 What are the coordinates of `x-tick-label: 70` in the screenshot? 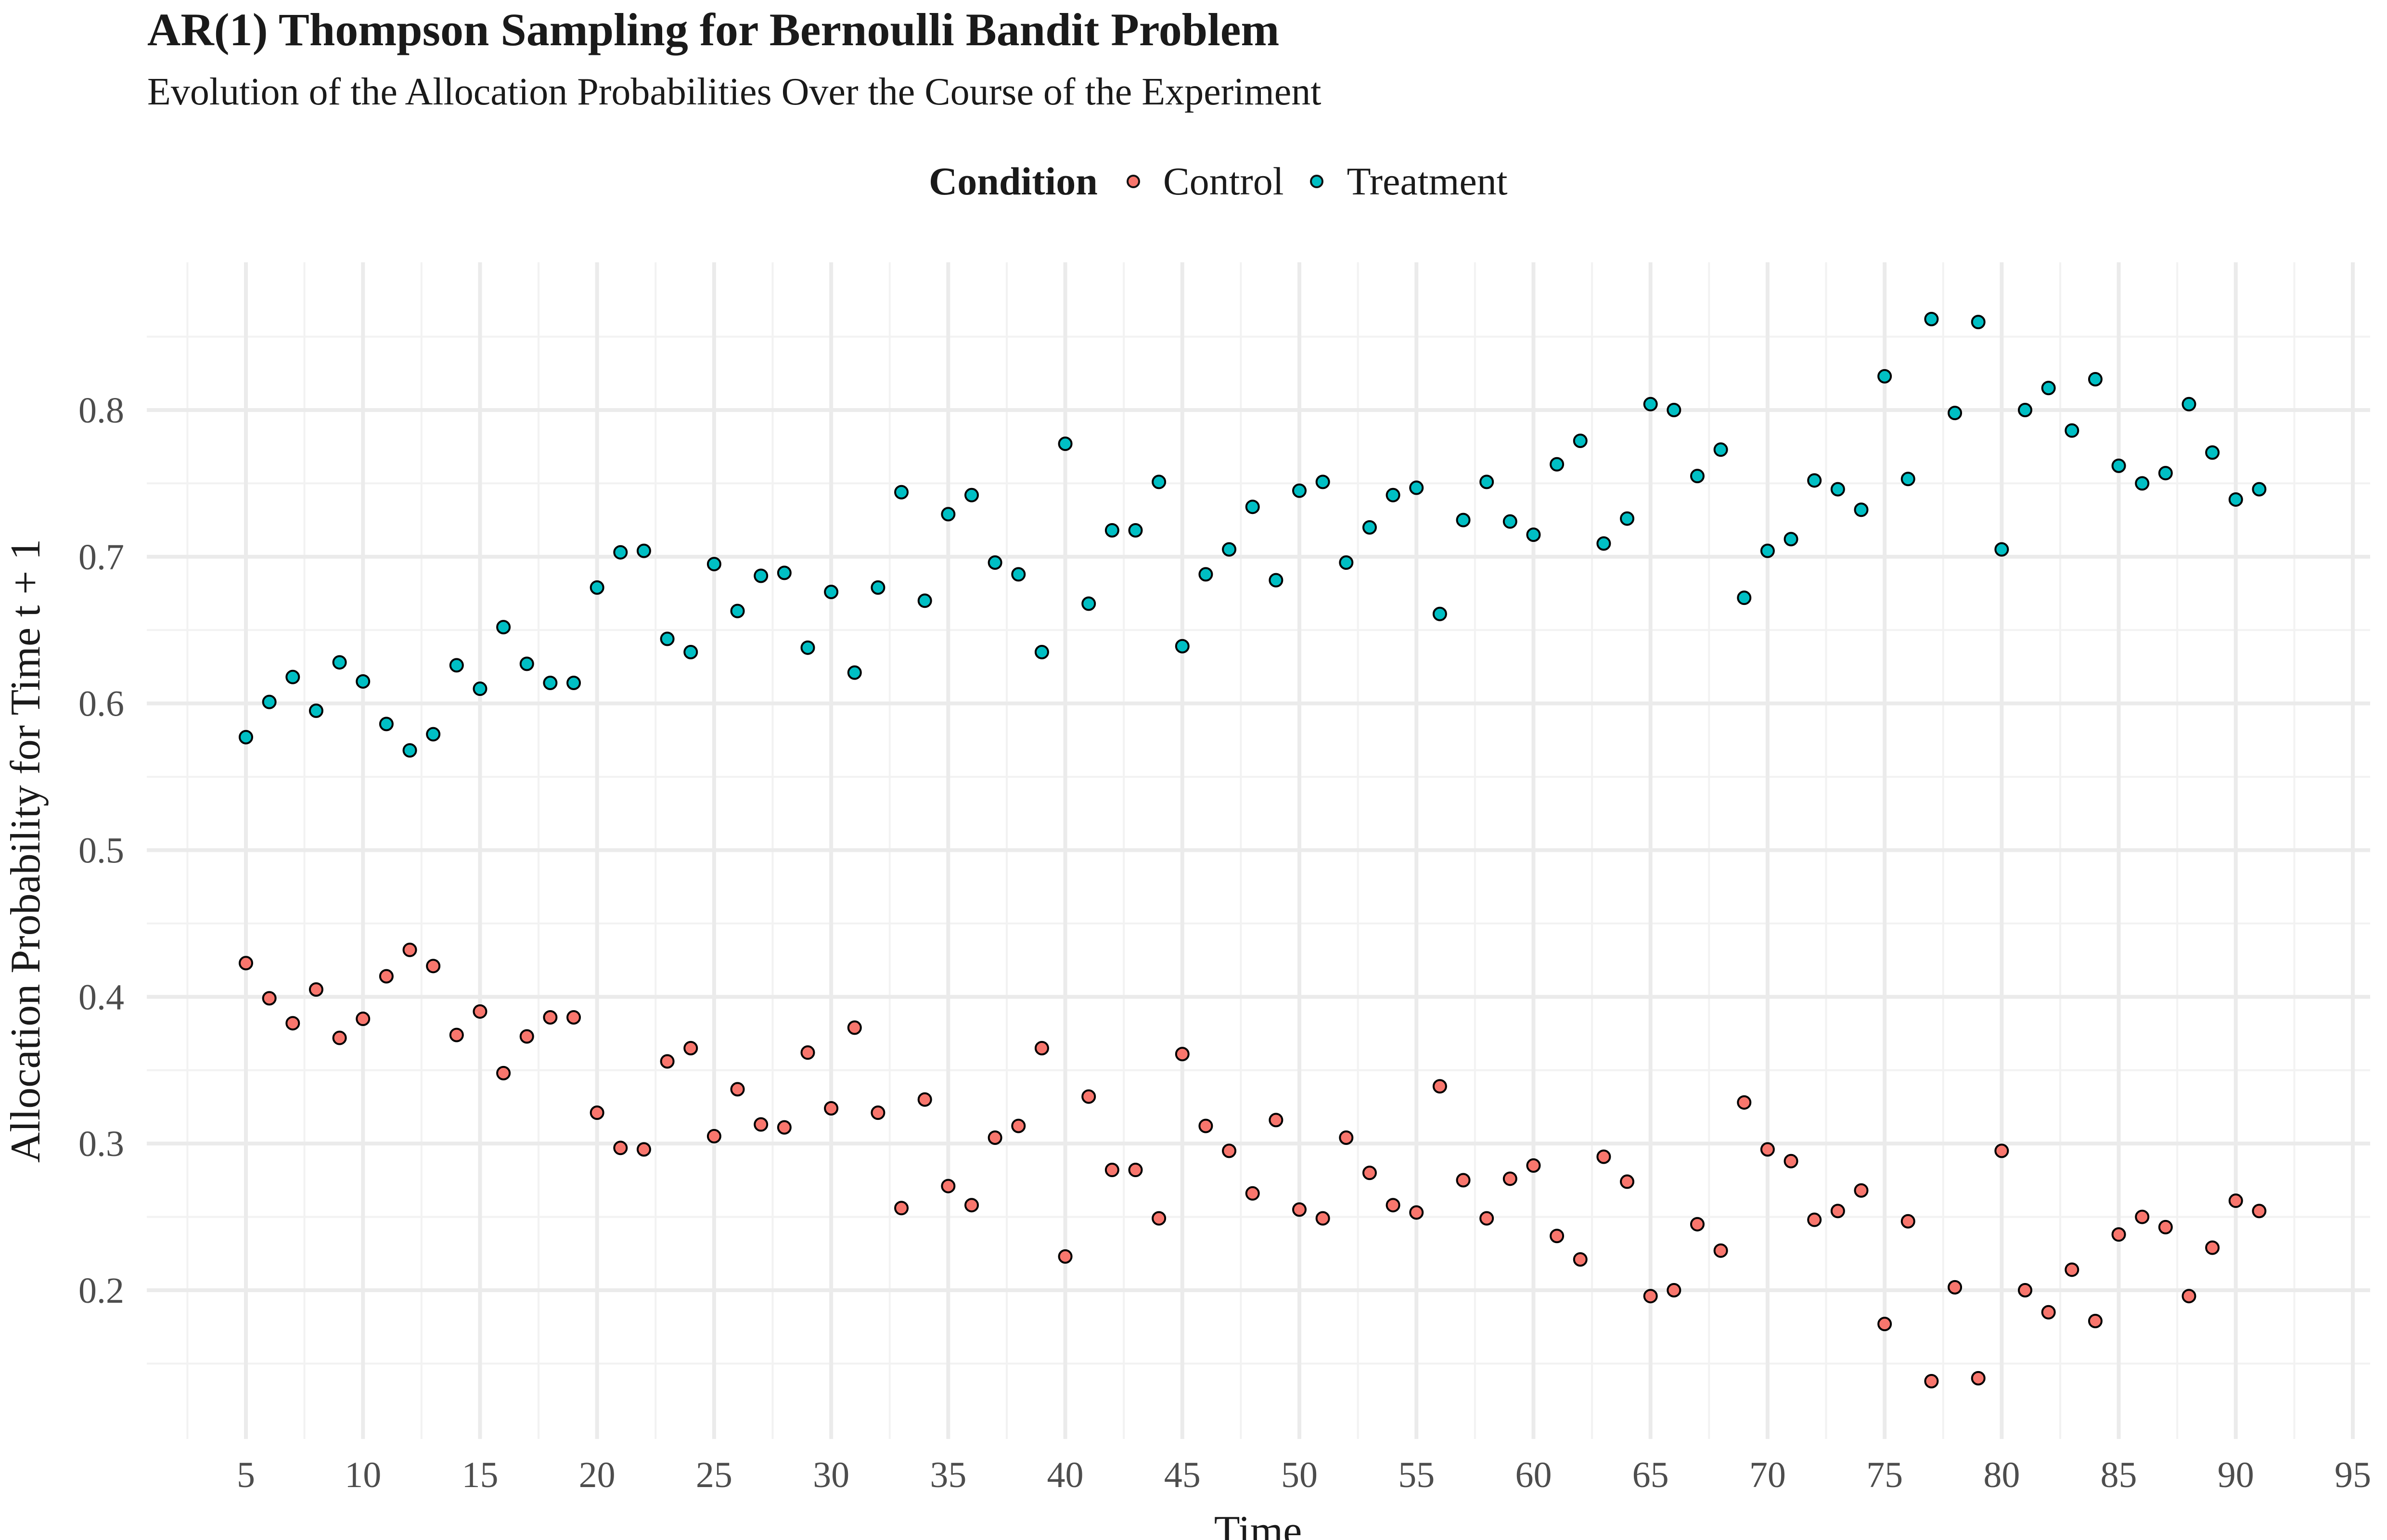 It's located at (1767, 1475).